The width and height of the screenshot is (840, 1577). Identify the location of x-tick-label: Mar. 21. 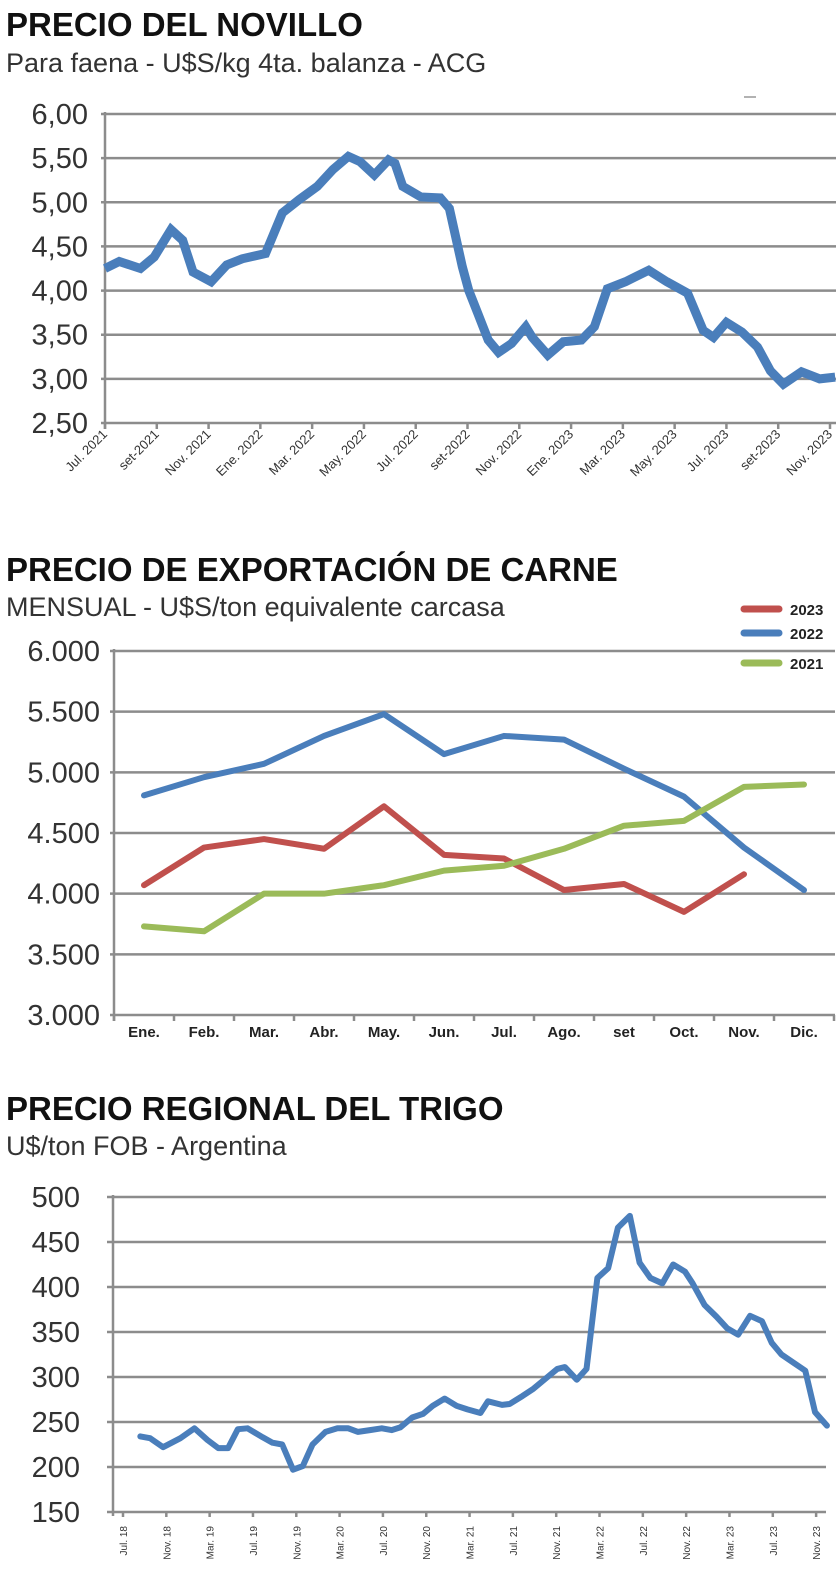
(471, 1543).